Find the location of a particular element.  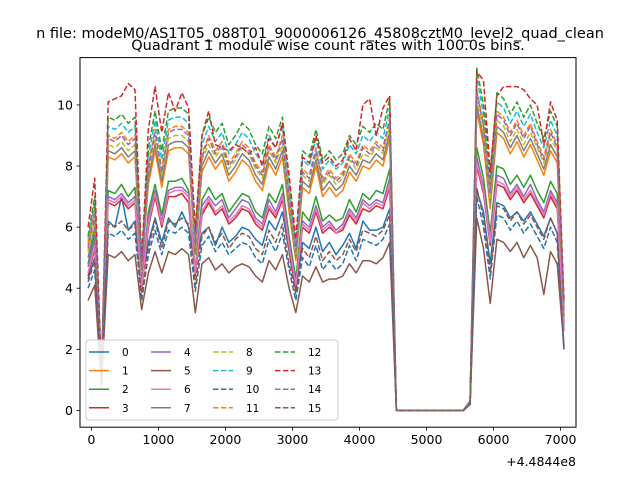

x-tick-label: 5000 is located at coordinates (427, 439).